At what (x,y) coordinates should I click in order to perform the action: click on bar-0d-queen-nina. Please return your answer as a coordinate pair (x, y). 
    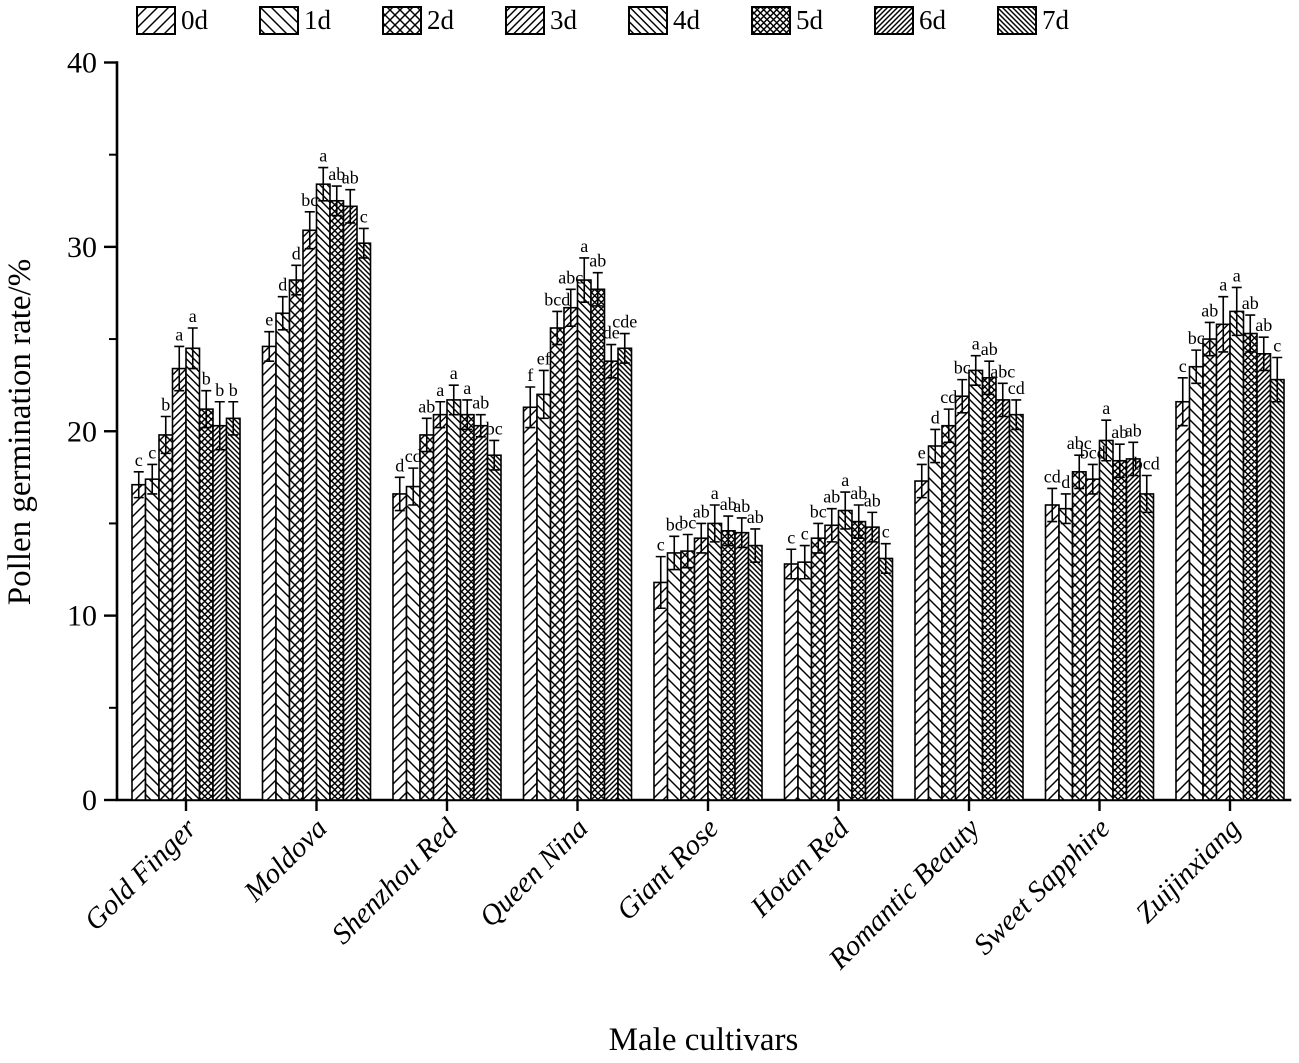
    Looking at the image, I should click on (530, 603).